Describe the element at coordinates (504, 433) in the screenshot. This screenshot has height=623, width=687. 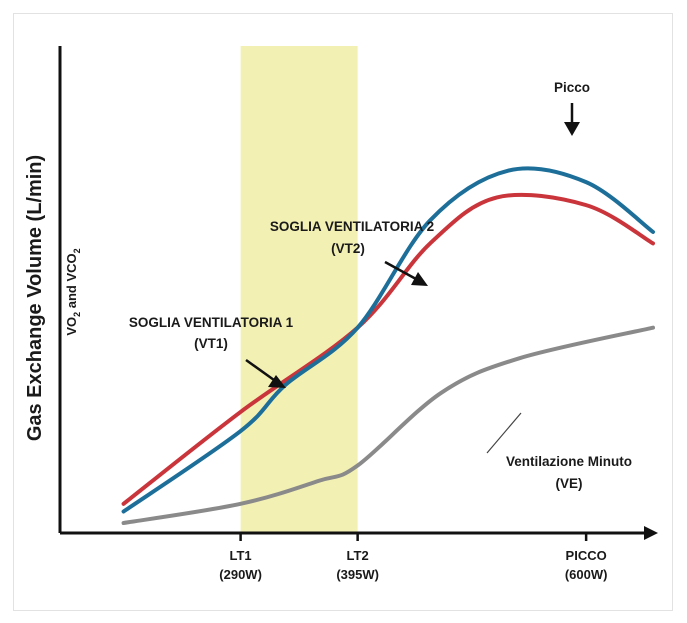
I see `ve-pointer-line` at that location.